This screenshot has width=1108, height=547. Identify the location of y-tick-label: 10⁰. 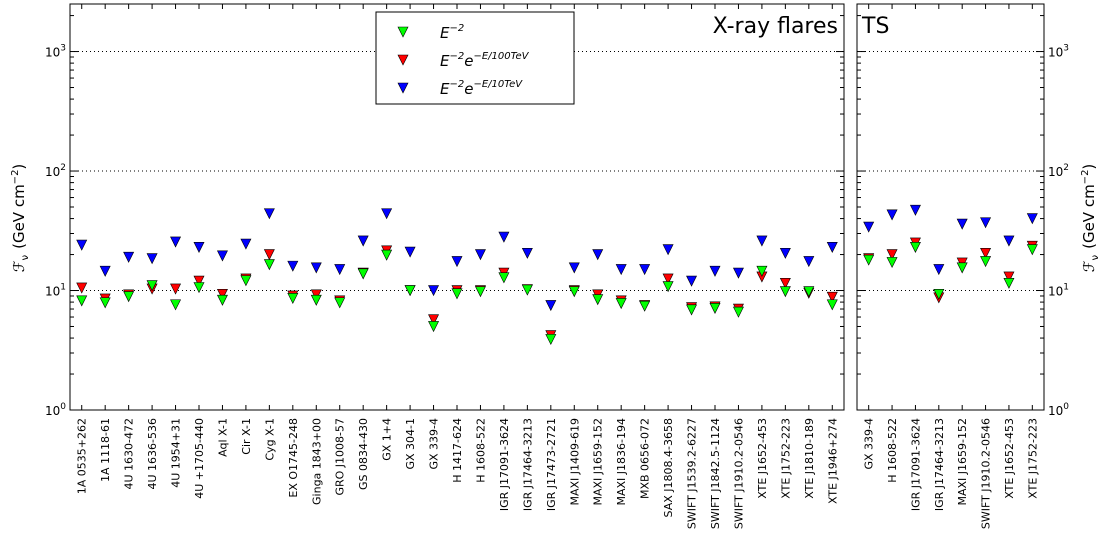
(1058, 410).